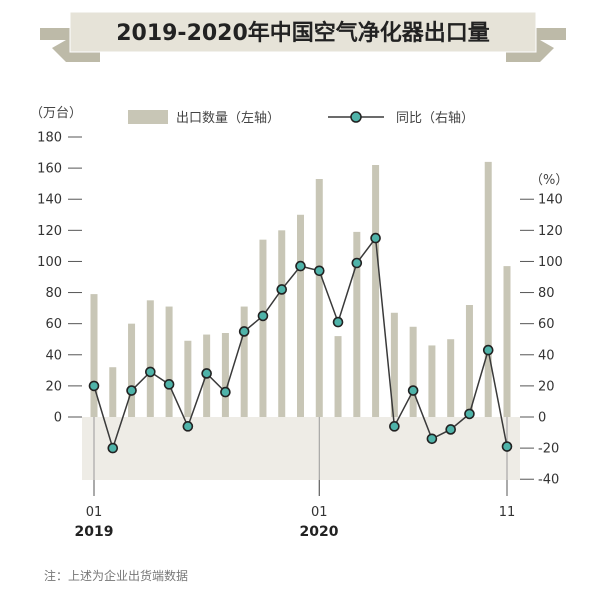  I want to click on right-axis-tick-label: 20, so click(546, 386).